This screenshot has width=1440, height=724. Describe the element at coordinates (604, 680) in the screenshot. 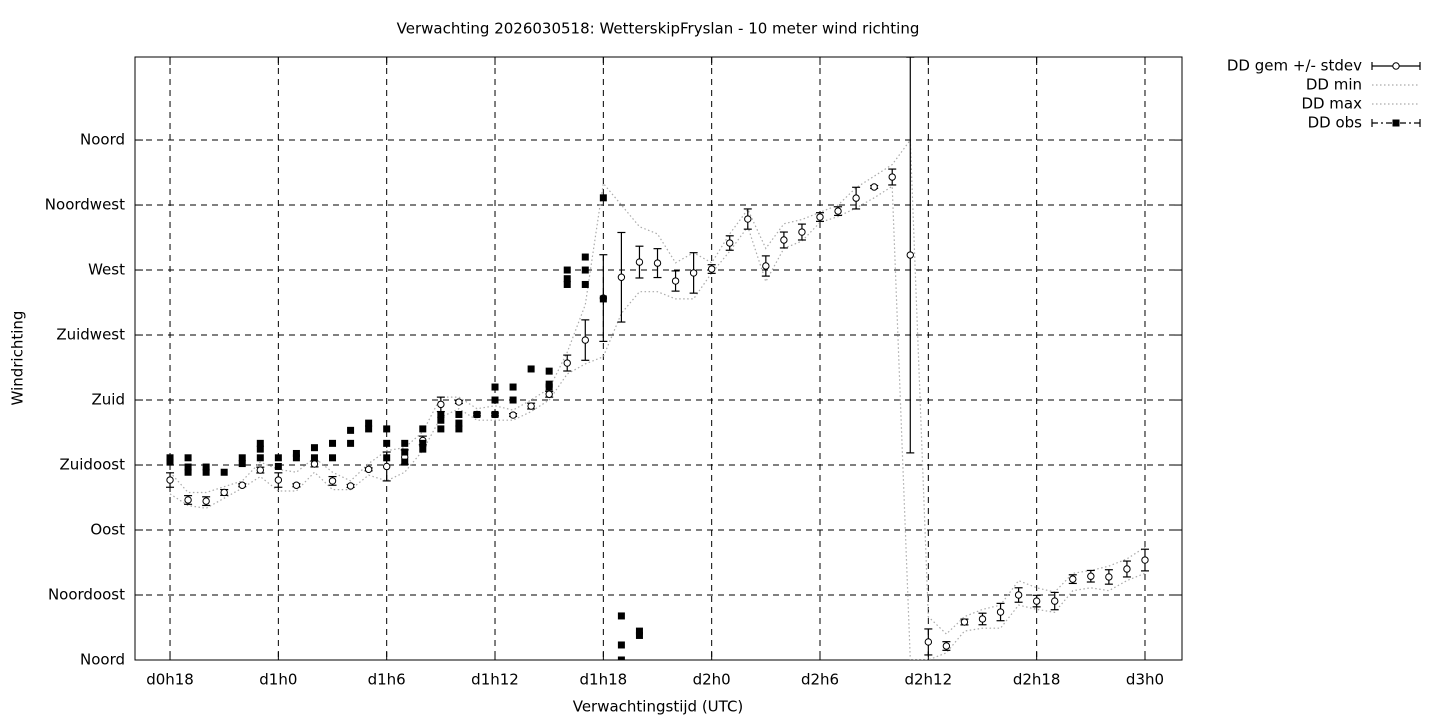

I see `x-tick-label: d1h18` at that location.